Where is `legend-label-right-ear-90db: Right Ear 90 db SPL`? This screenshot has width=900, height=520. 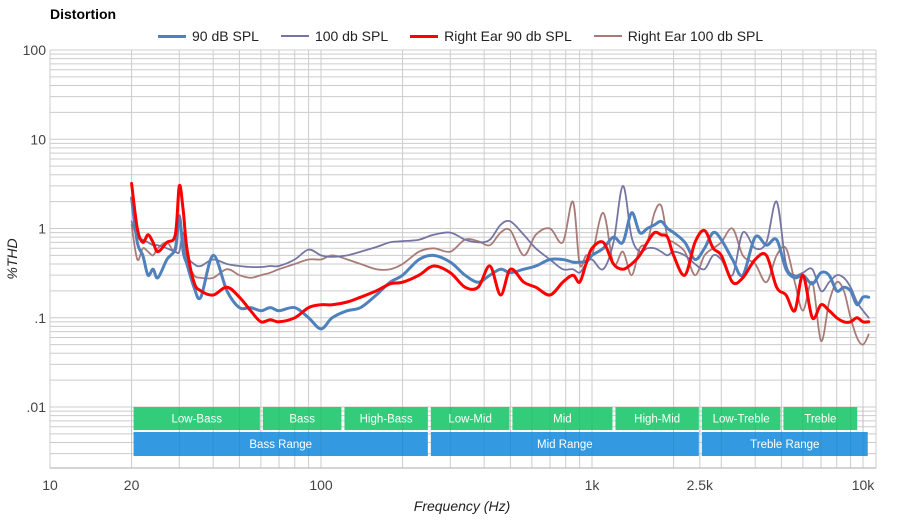 legend-label-right-ear-90db: Right Ear 90 db SPL is located at coordinates (508, 36).